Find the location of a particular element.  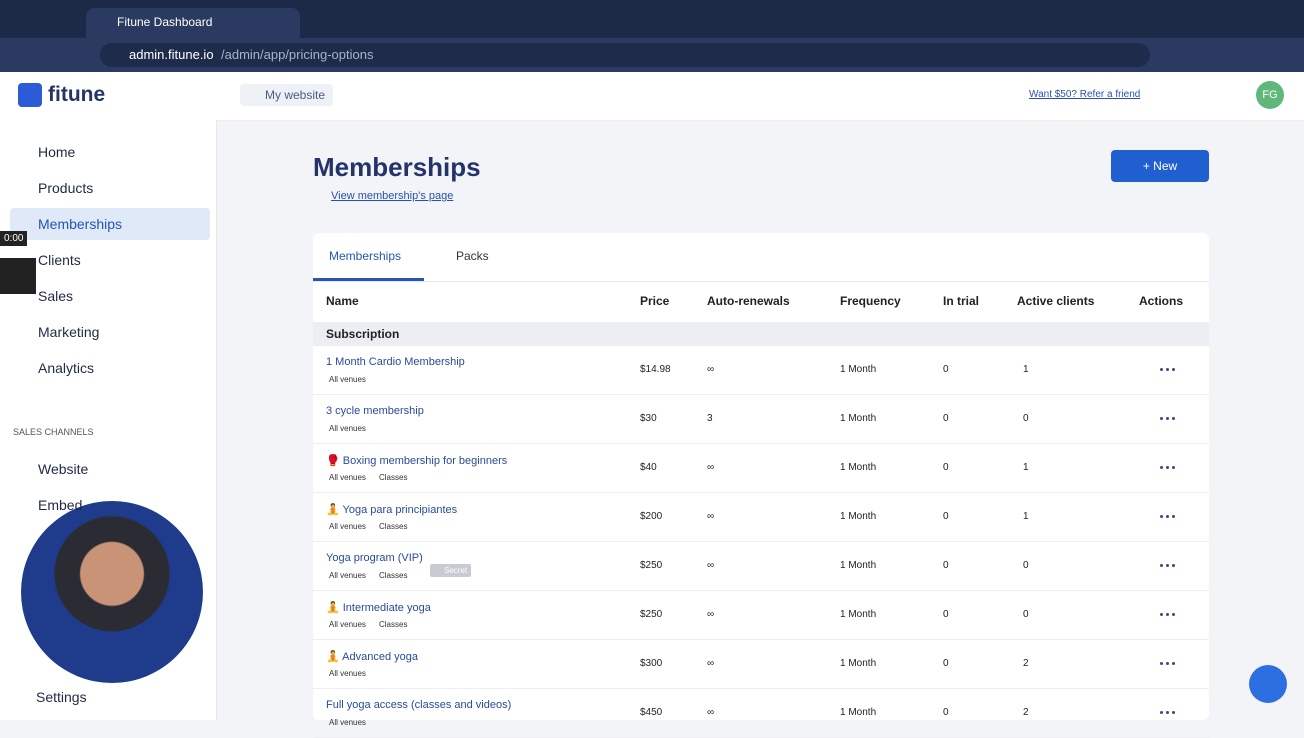

new-button: + New is located at coordinates (1160, 166).